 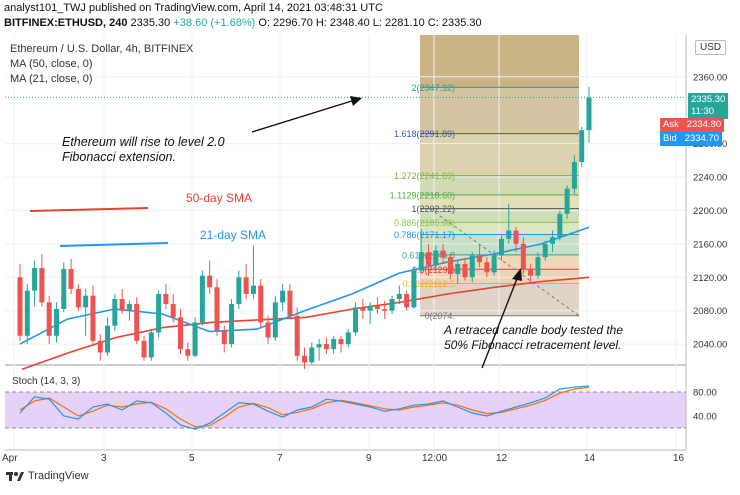 I want to click on fib-label: 0.786(2171.17), so click(x=424, y=235).